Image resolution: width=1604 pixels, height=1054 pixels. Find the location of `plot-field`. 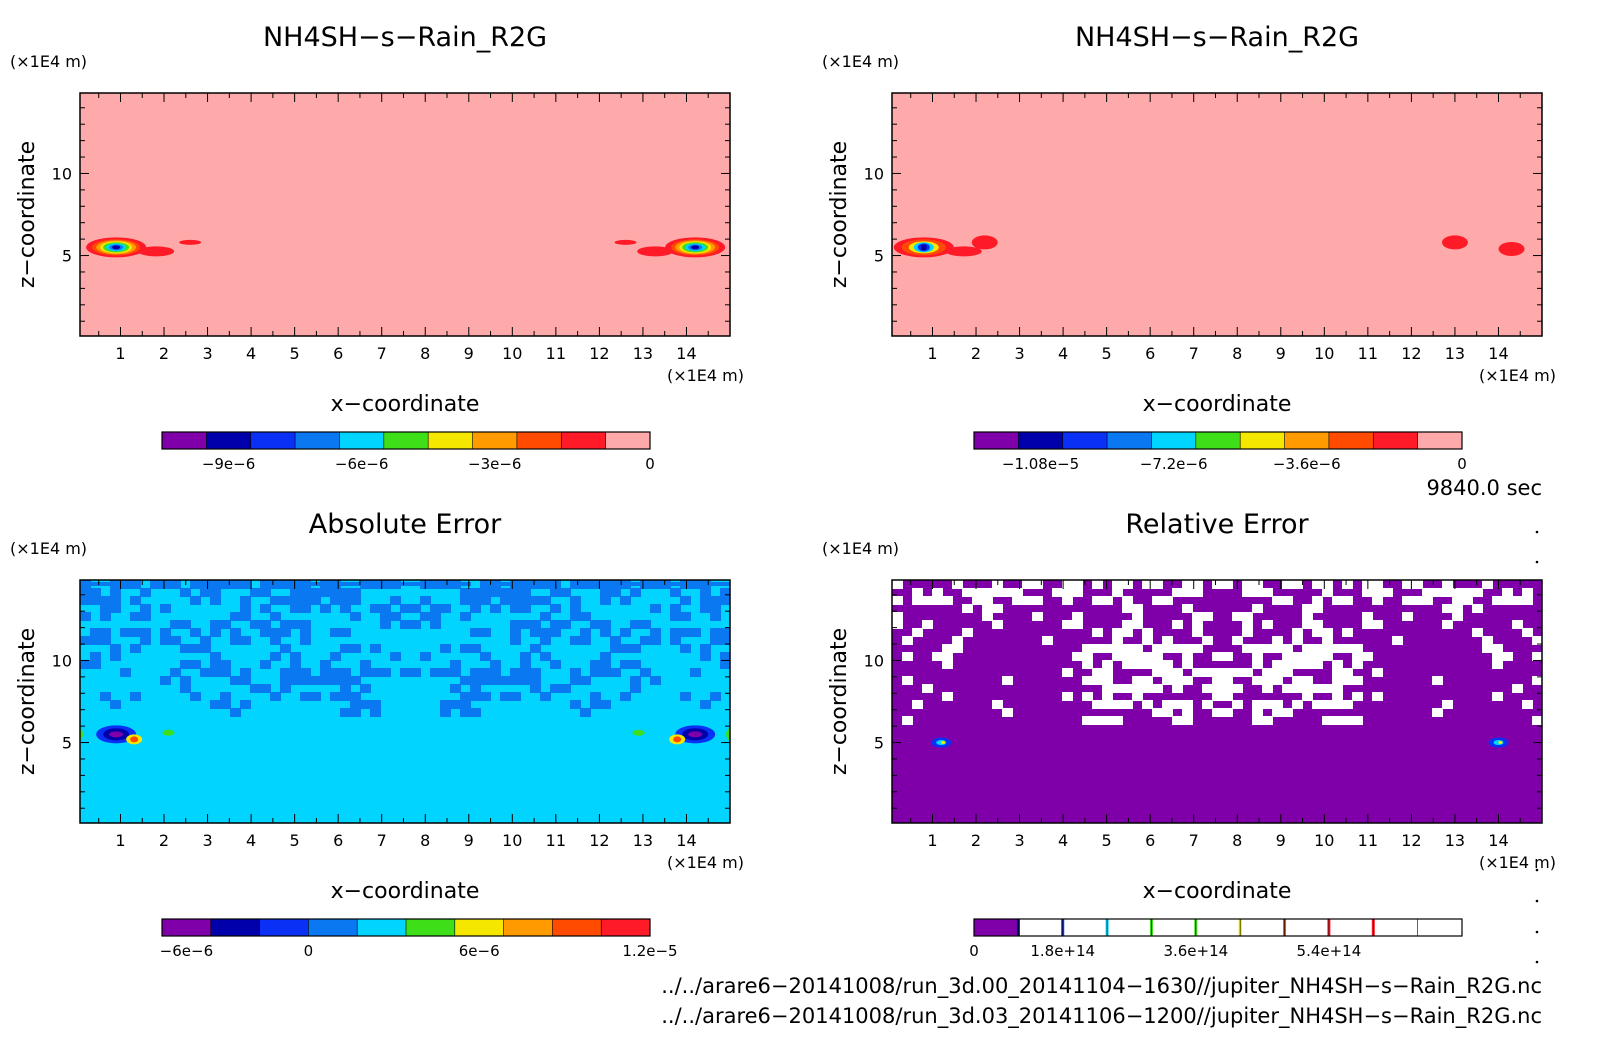

plot-field is located at coordinates (1217, 214).